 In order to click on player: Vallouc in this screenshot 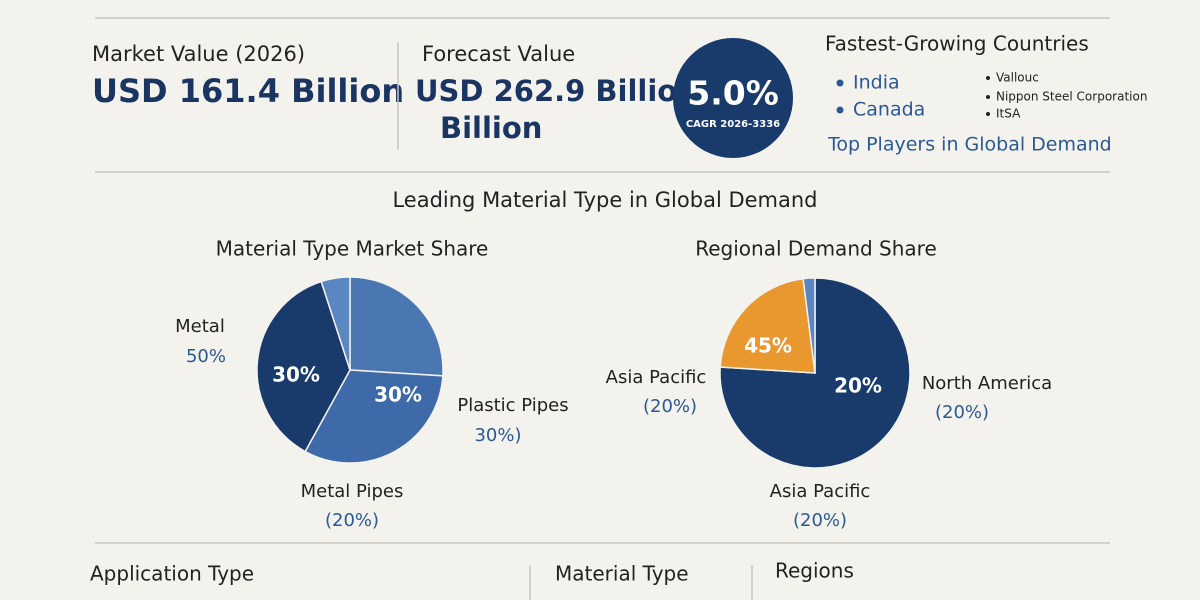, I will do `click(1017, 78)`.